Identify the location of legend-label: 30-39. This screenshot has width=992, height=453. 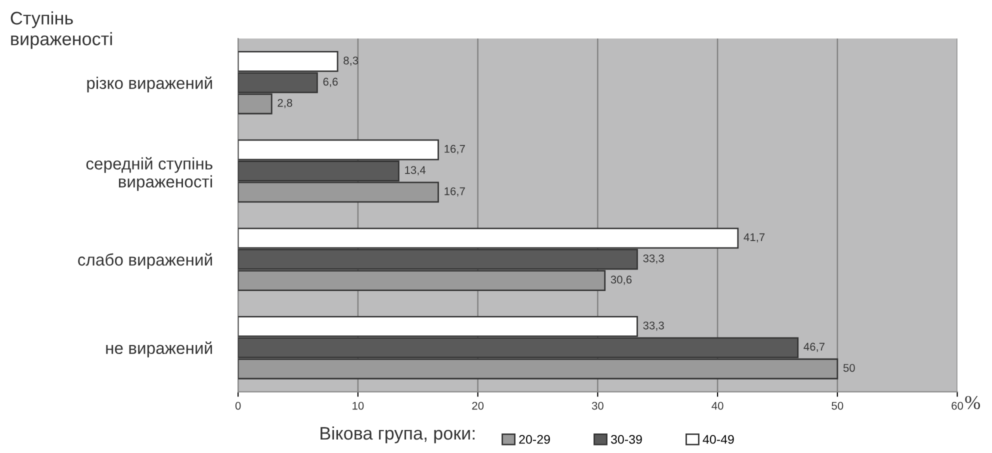
(626, 439).